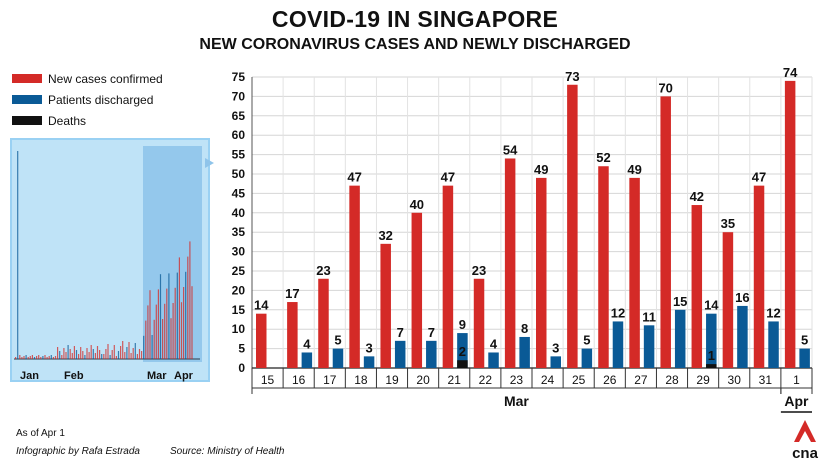 The width and height of the screenshot is (830, 468). Describe the element at coordinates (239, 174) in the screenshot. I see `y-tick-label: 50` at that location.